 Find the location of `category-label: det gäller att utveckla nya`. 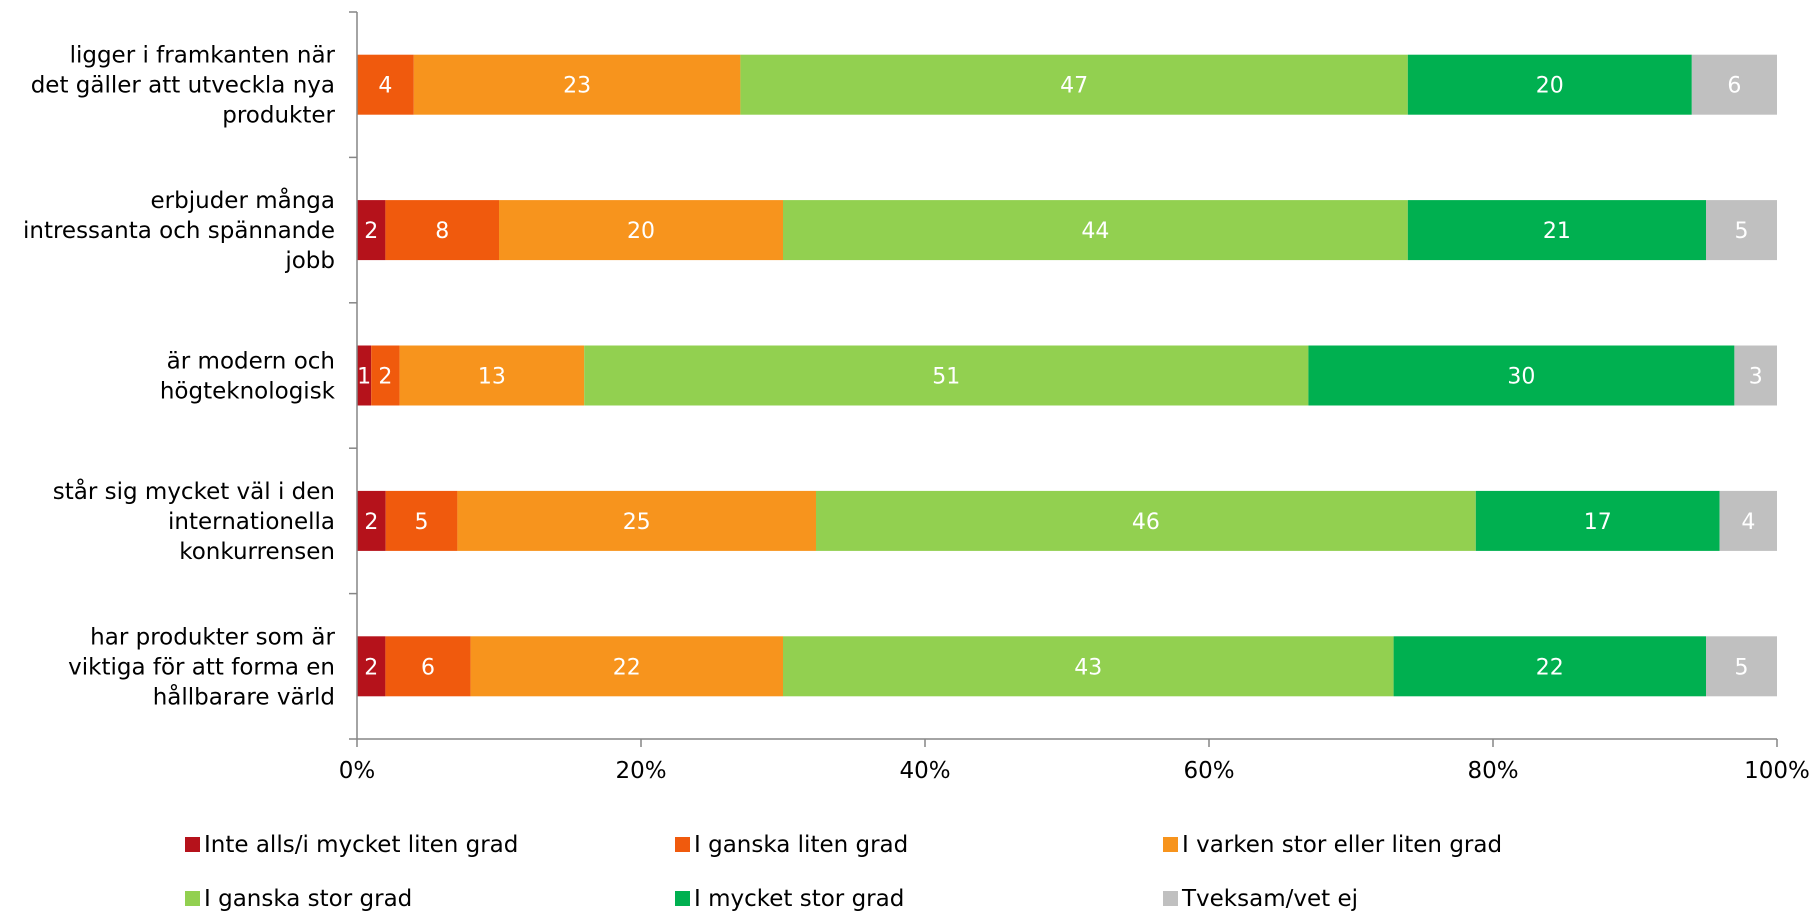

category-label: det gäller att utveckla nya is located at coordinates (183, 86).